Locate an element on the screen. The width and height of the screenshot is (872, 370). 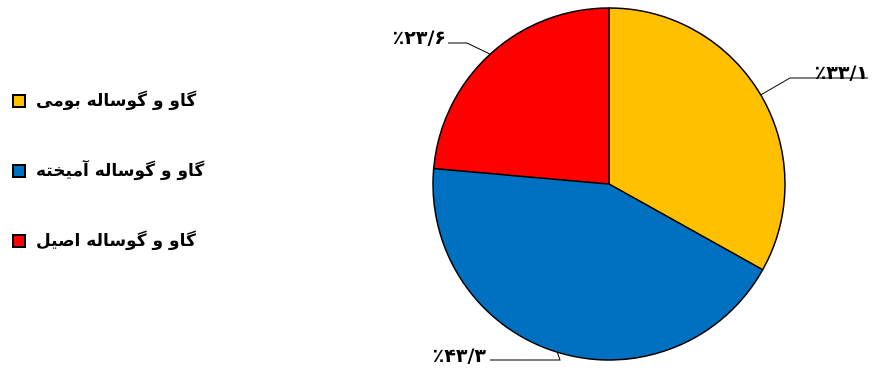
legend-item-crossbred: گاو و گوساله آمیخته is located at coordinates (133, 171).